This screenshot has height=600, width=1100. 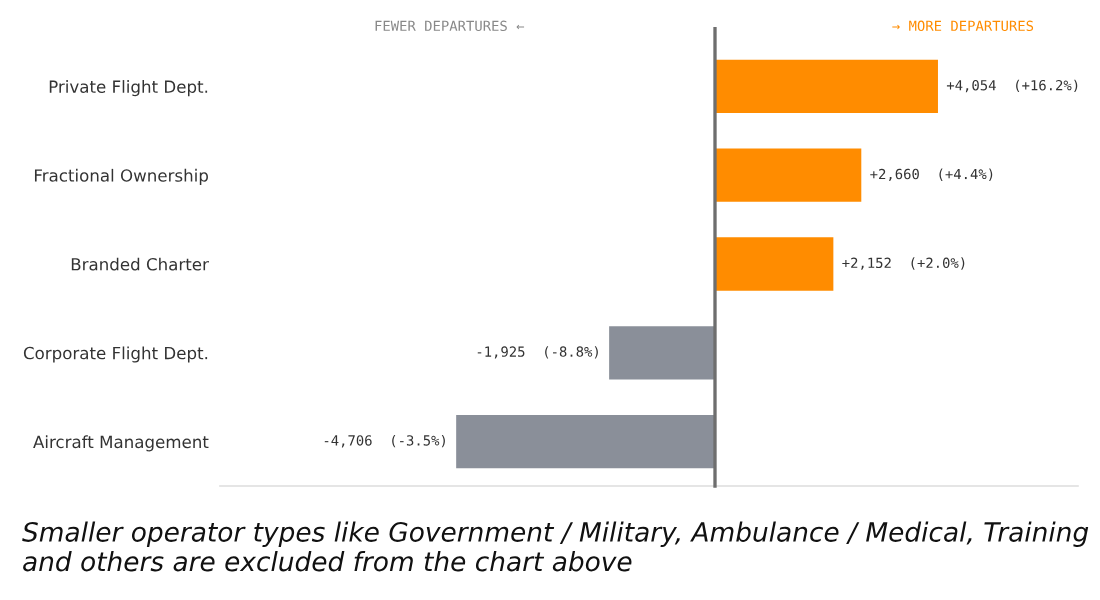 I want to click on y-tick-label: Aircraft Management, so click(x=121, y=443).